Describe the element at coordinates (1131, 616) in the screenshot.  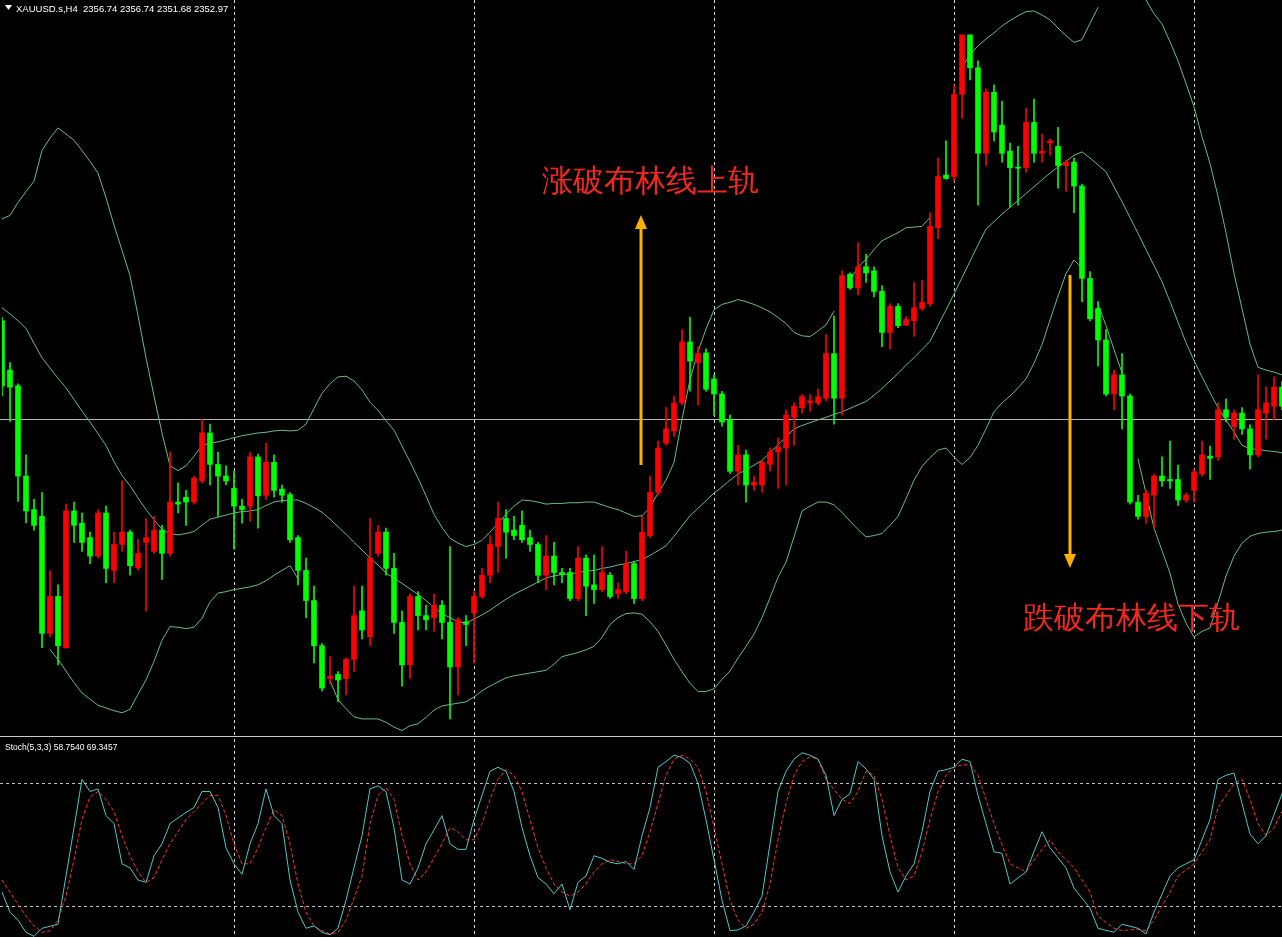
I see `annotation: 跌破布林线下轨` at that location.